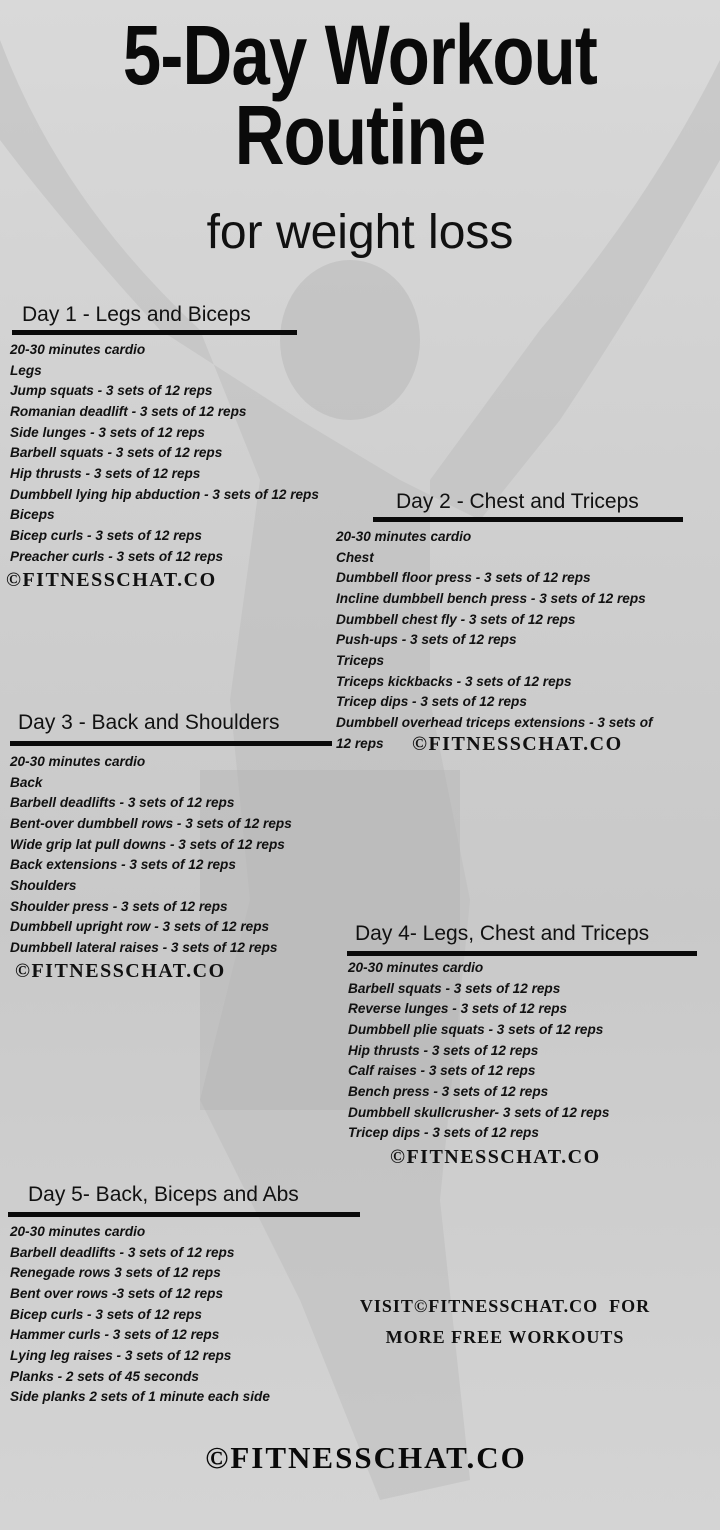  I want to click on day-3-heading: Day 3 - Back and Shoulders, so click(149, 722).